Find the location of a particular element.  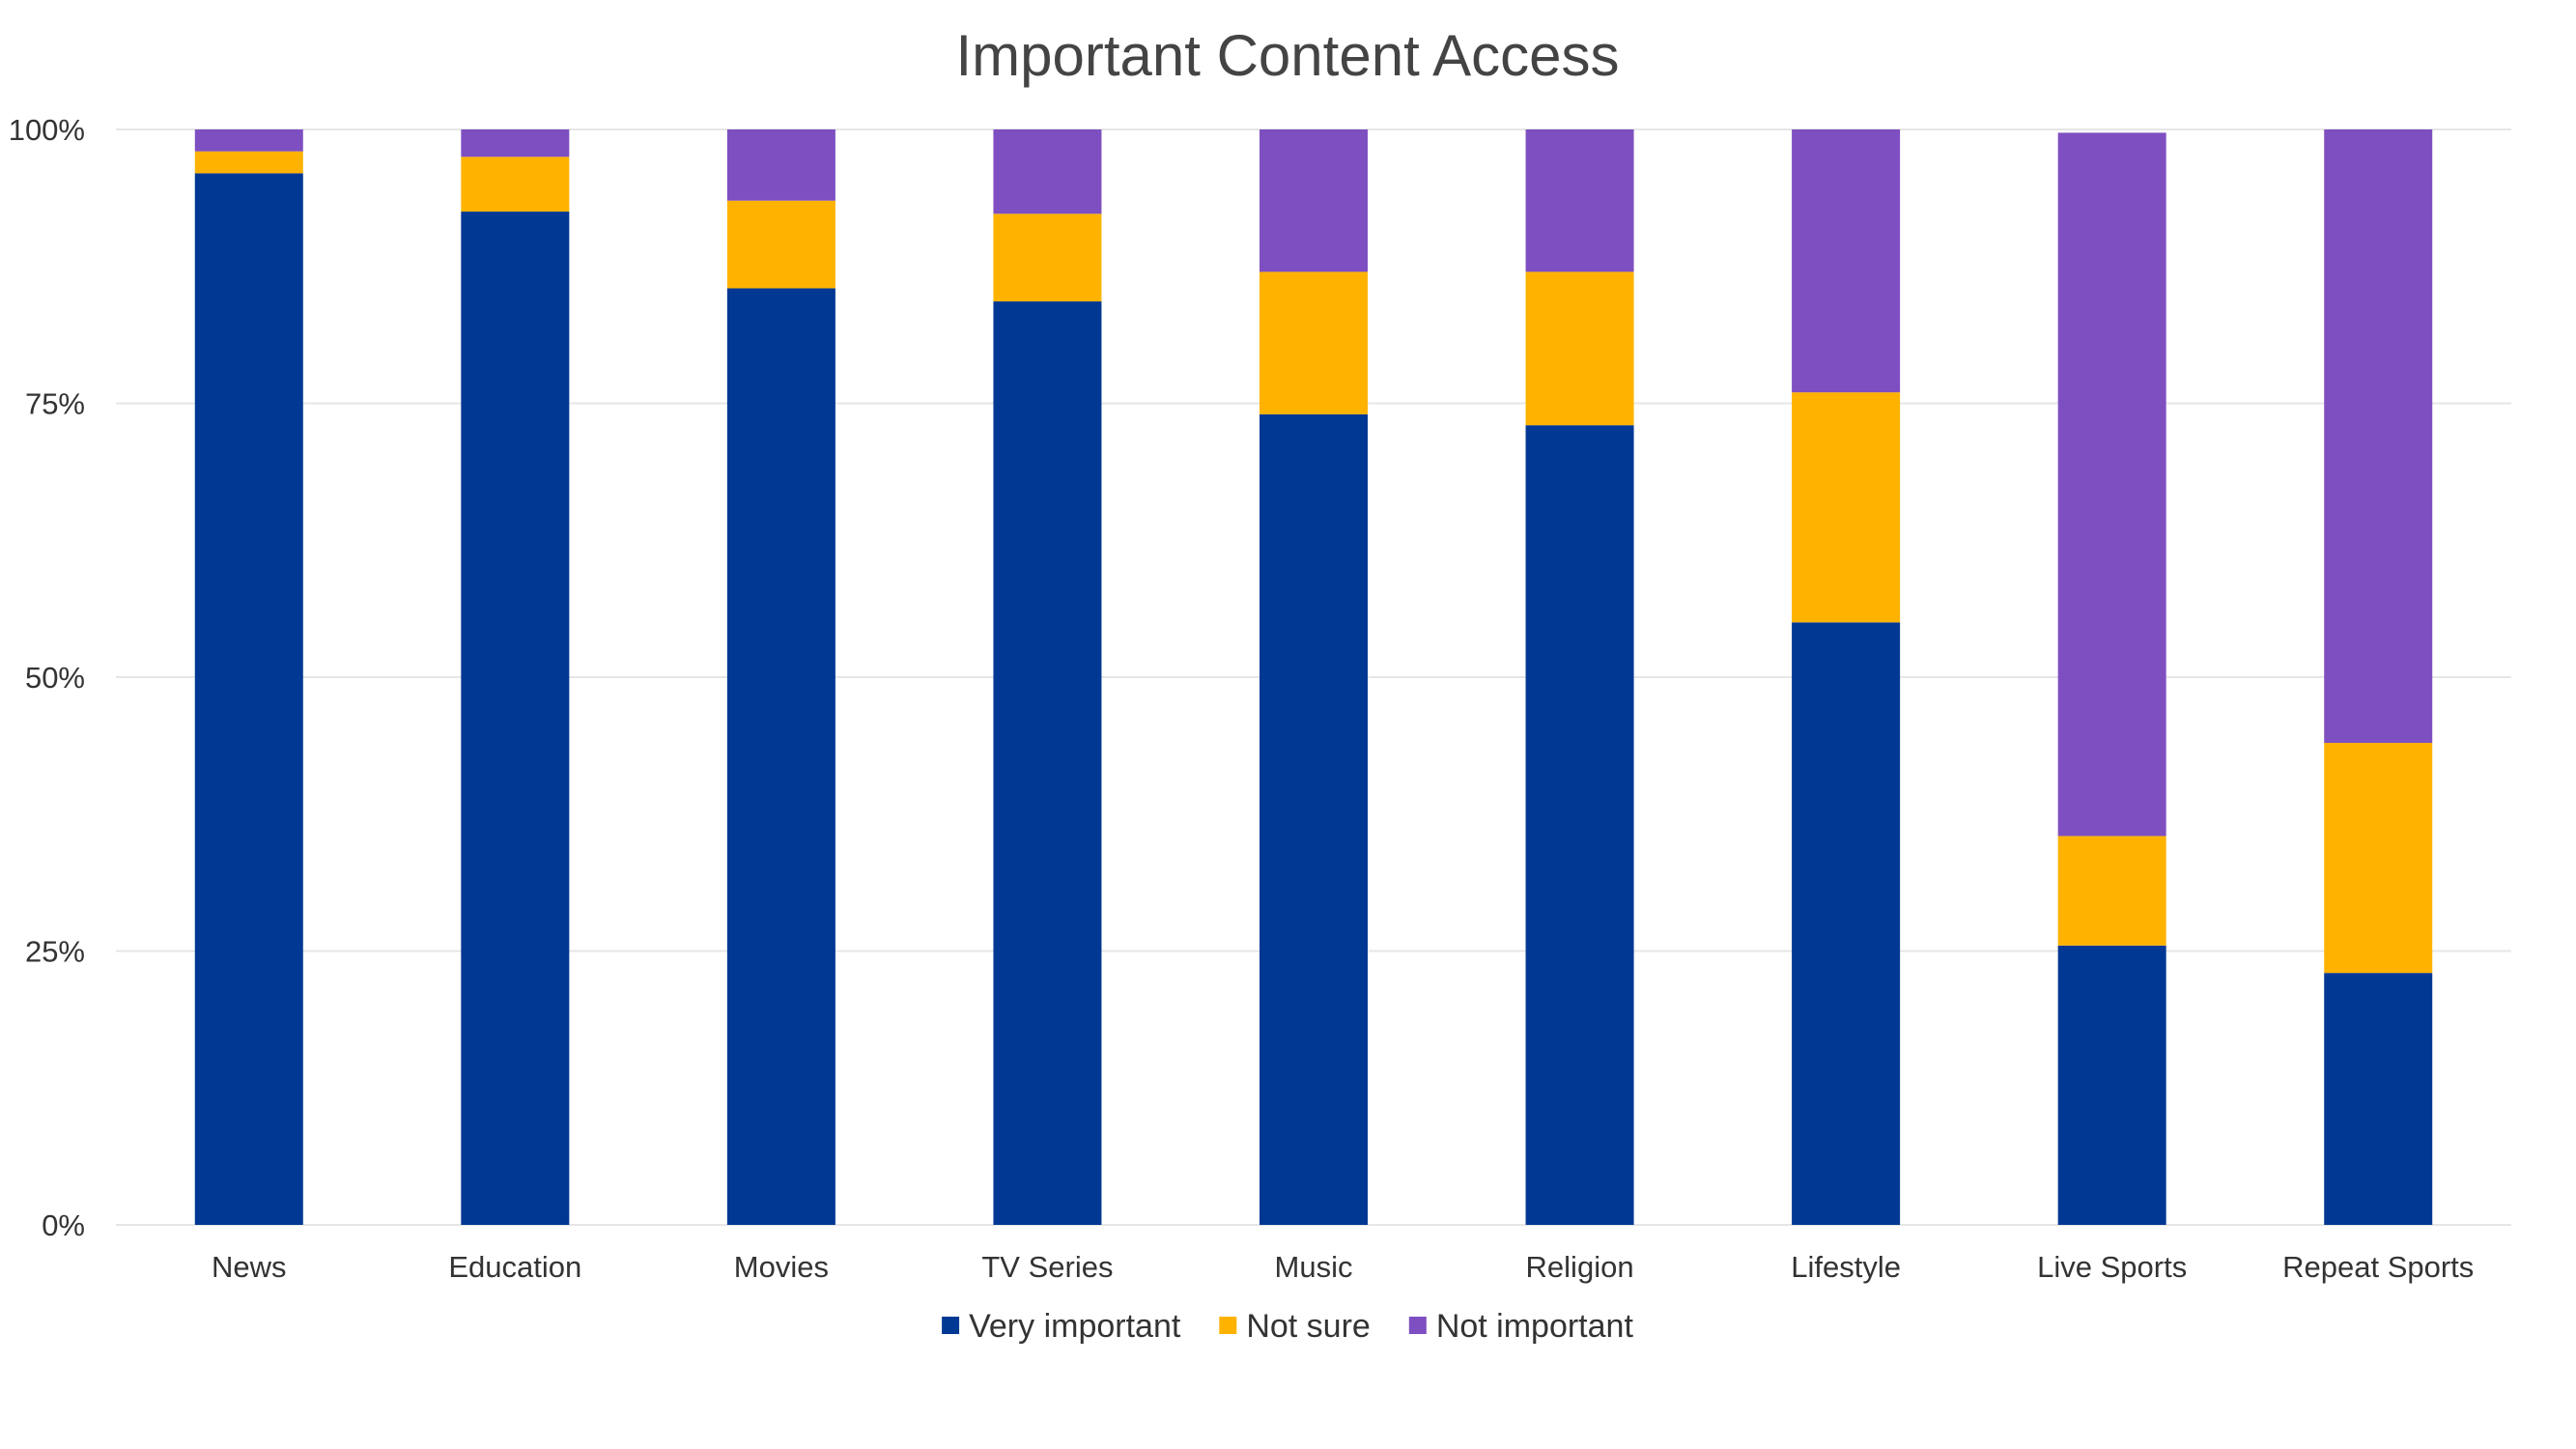

legend-item: Very important is located at coordinates (1061, 1326).